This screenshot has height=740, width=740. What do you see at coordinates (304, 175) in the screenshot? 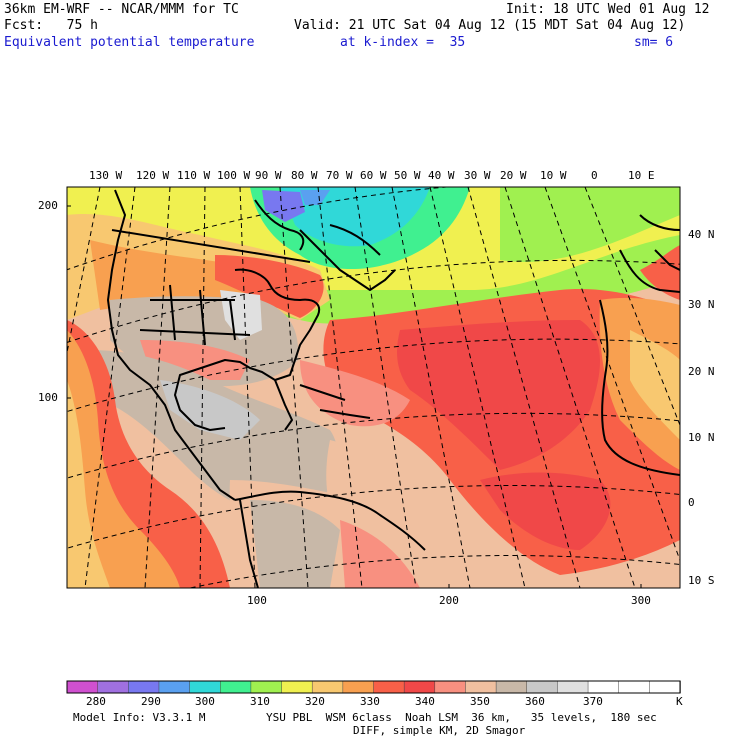
I see `lon-label: 80 W` at bounding box center [304, 175].